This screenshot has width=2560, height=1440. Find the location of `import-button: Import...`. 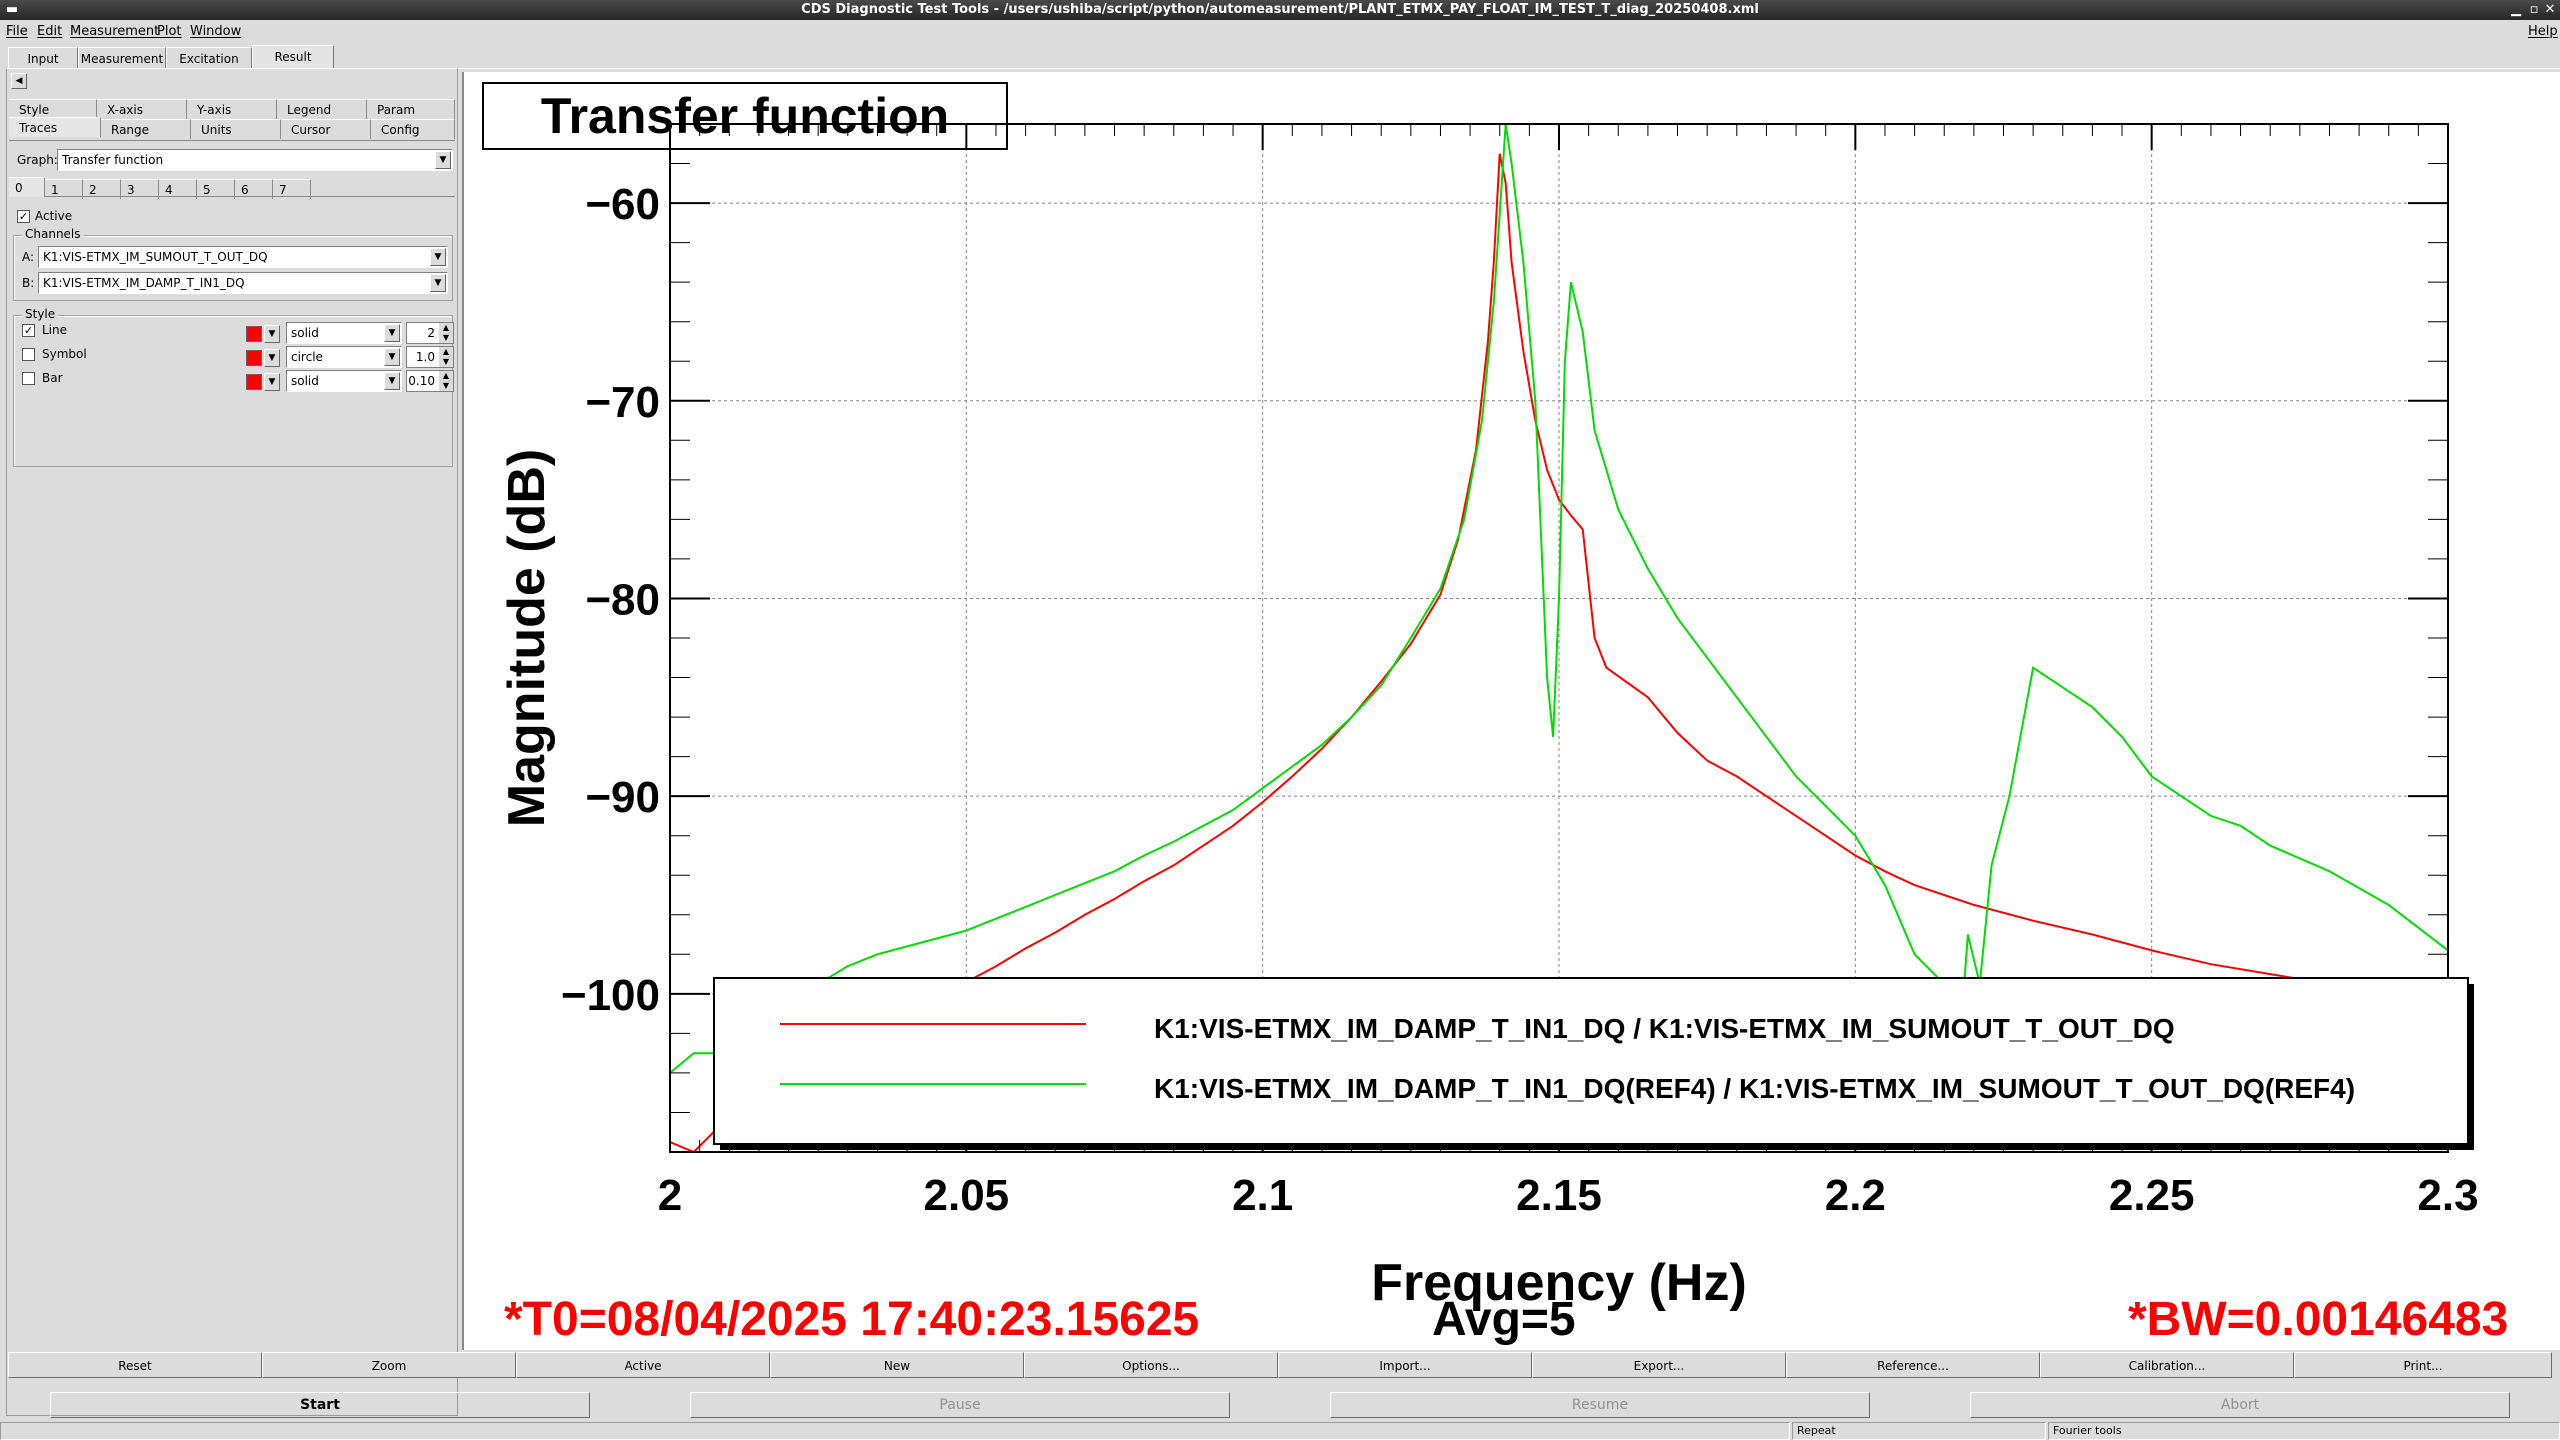

import-button: Import... is located at coordinates (1405, 1365).